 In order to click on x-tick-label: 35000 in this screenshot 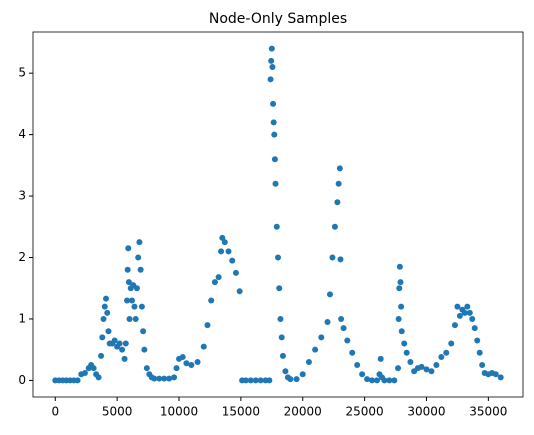, I will do `click(488, 412)`.